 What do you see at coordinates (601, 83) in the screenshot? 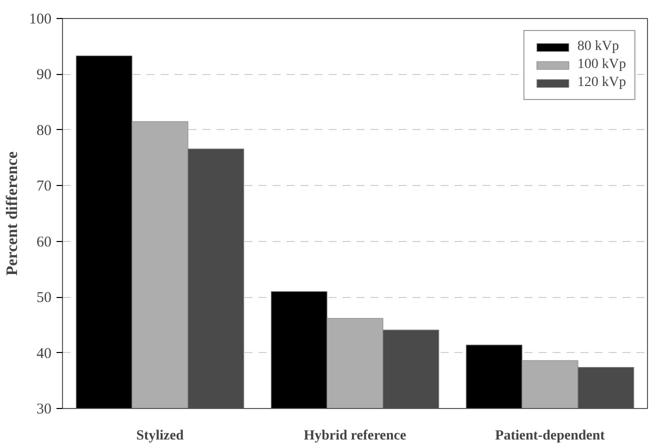
I see `legend-label: 120 kVp` at bounding box center [601, 83].